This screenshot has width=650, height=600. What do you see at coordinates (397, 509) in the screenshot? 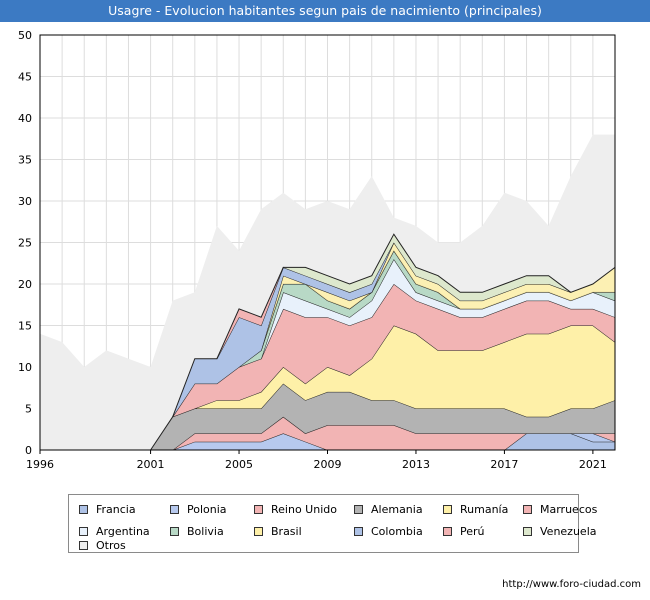
I see `legend-label: Alemania` at bounding box center [397, 509].